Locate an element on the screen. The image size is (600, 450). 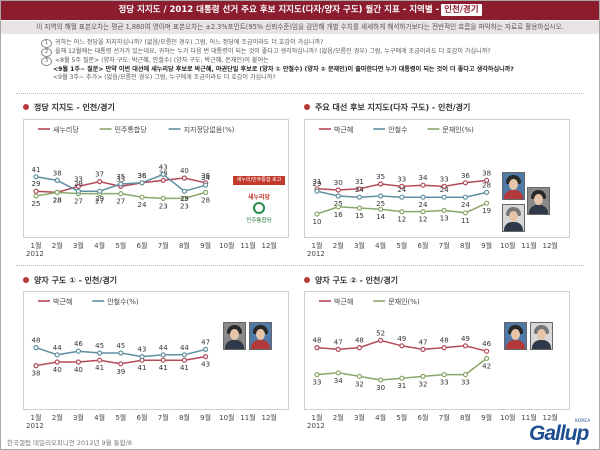
data-label: 31 is located at coordinates (359, 182).